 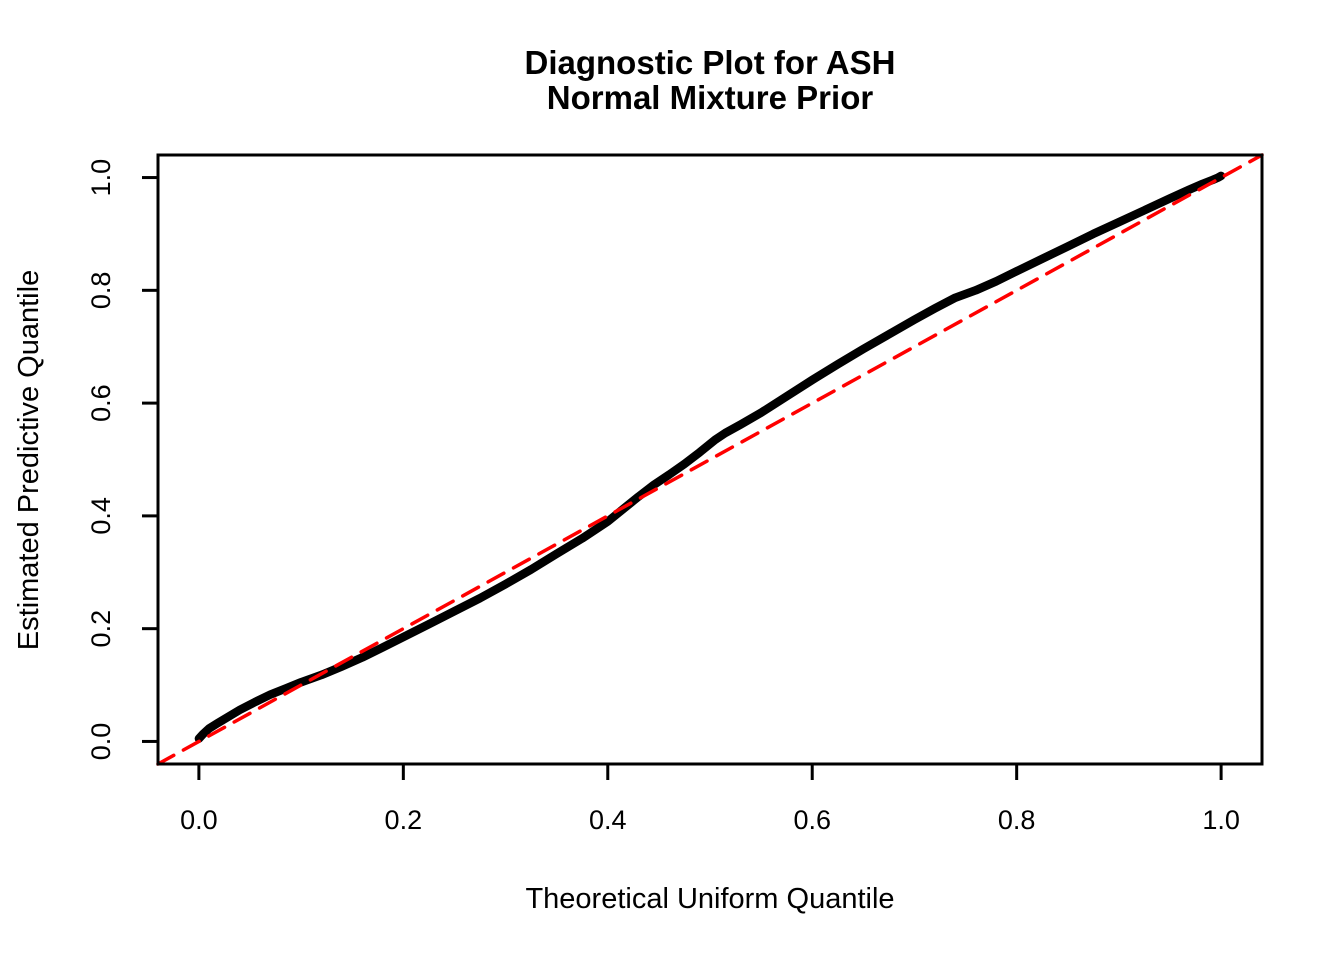 I want to click on y-tick-label: 0.0, so click(x=101, y=742).